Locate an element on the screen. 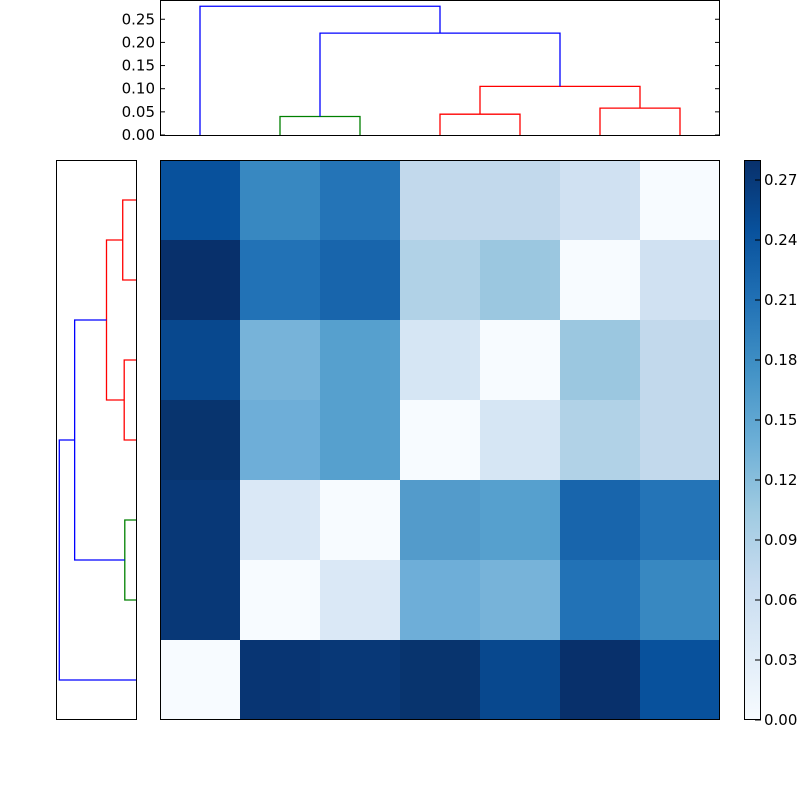 The height and width of the screenshot is (800, 800). y-tick-label: 0.05 is located at coordinates (138, 112).